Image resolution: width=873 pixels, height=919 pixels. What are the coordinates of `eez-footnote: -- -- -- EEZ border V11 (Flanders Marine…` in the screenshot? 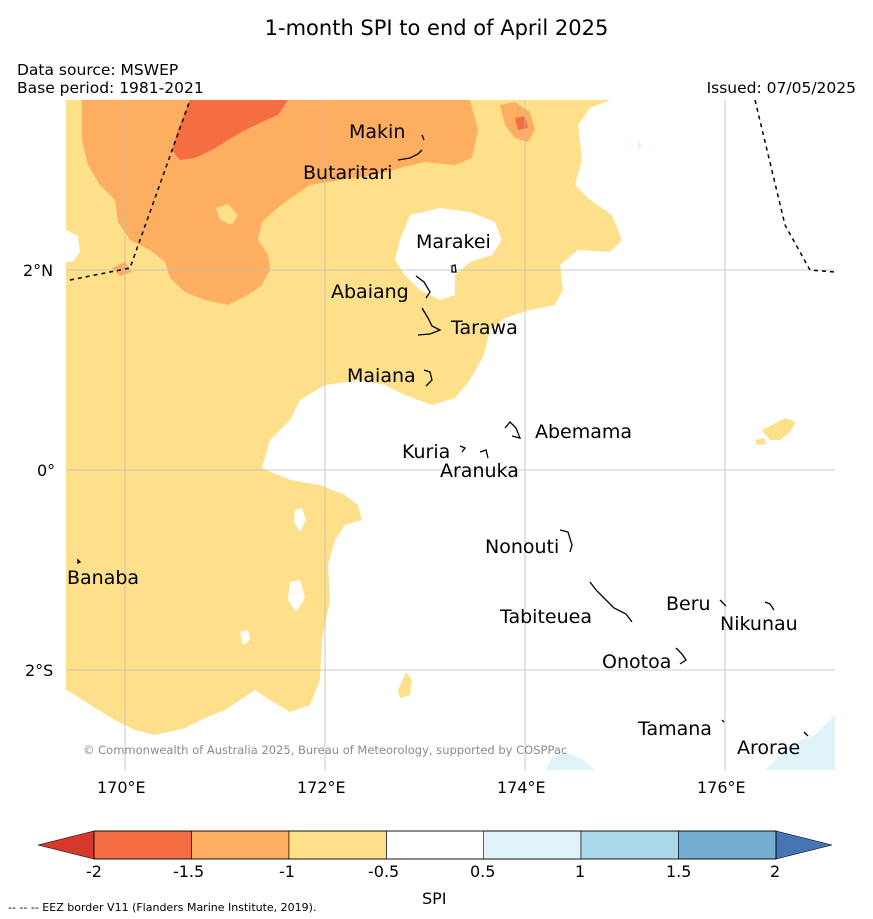 It's located at (162, 907).